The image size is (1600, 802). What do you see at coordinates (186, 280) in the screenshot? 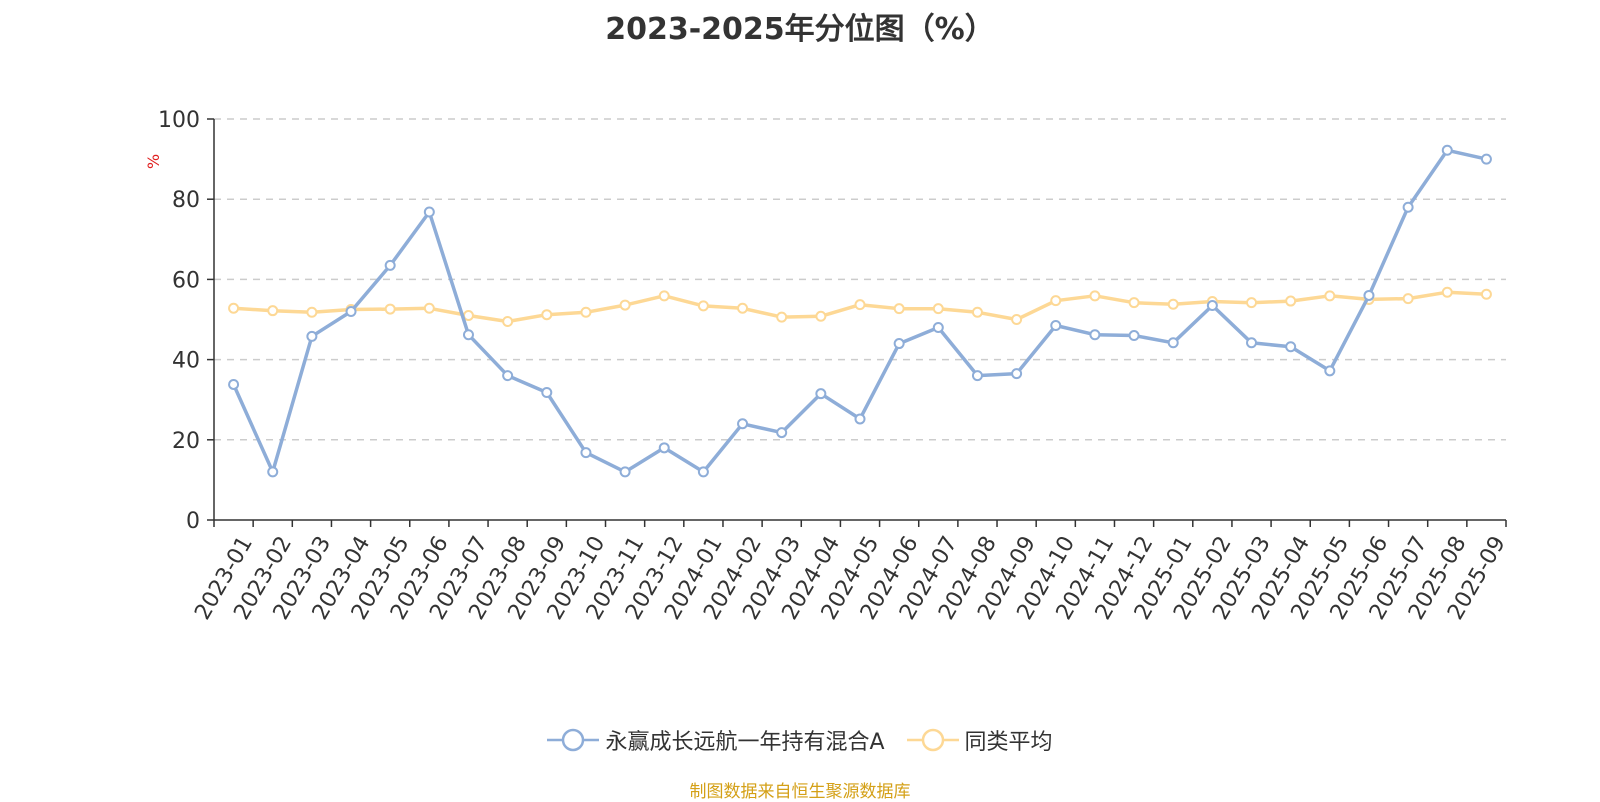
I see `y-tick-label: 60` at bounding box center [186, 280].